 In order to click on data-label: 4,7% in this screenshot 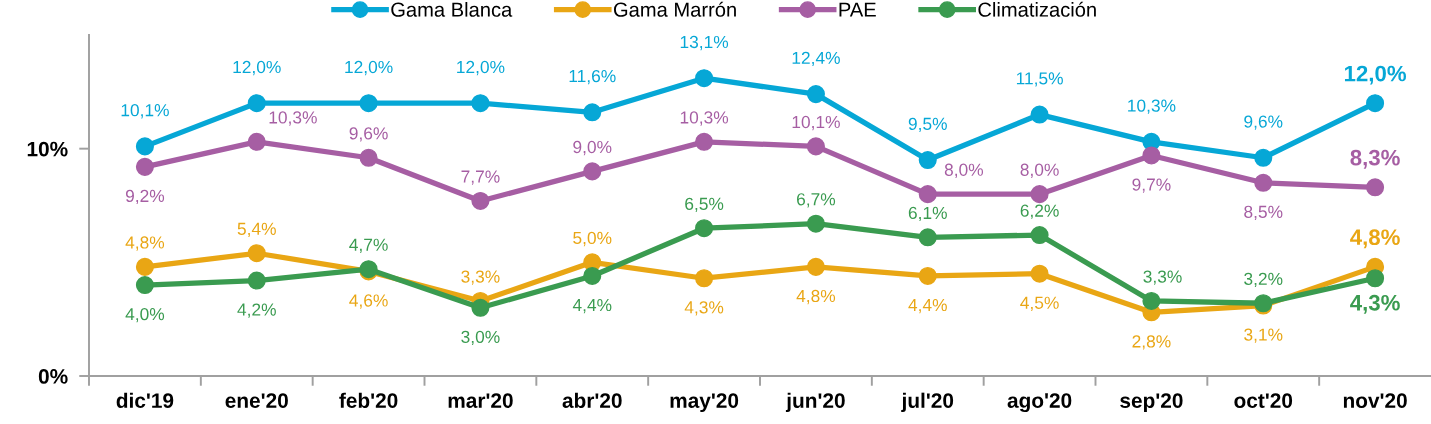, I will do `click(368, 245)`.